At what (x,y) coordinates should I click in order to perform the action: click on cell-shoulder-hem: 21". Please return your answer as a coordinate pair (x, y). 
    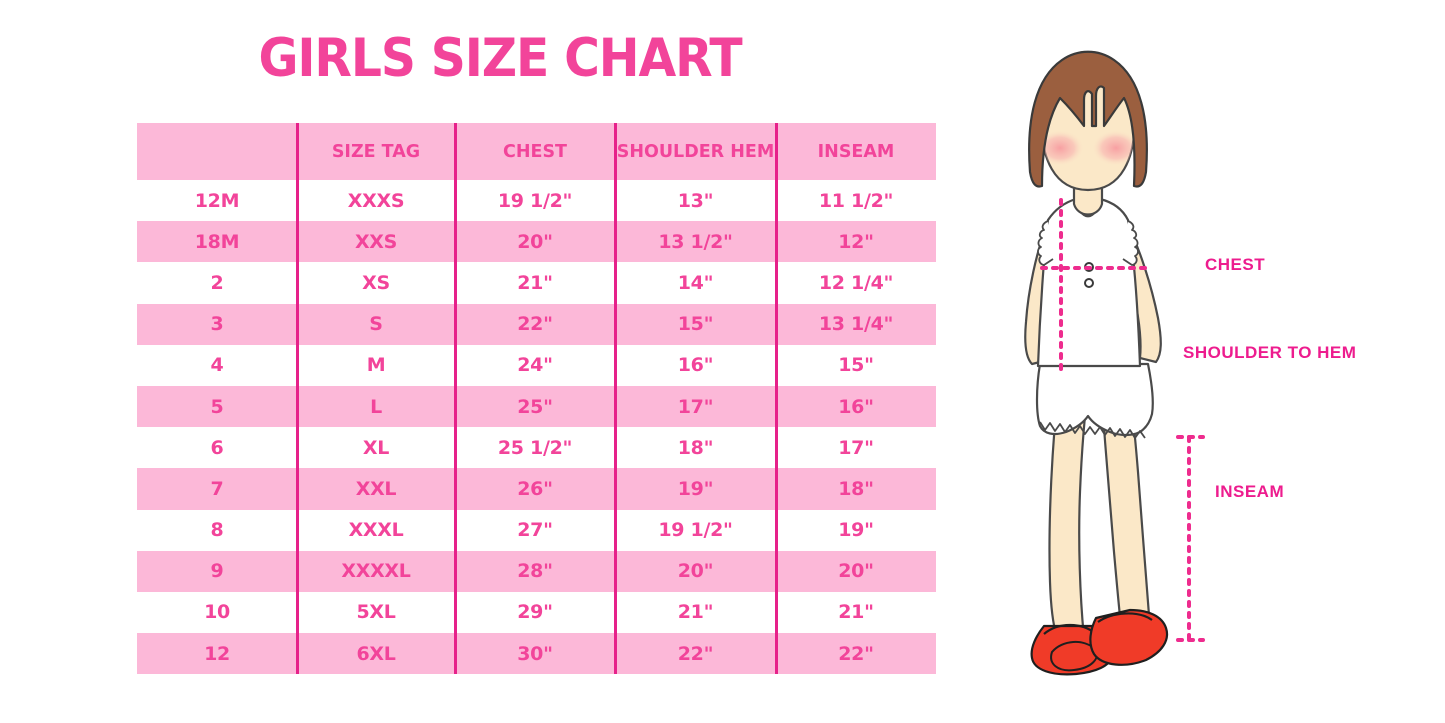
    Looking at the image, I should click on (696, 612).